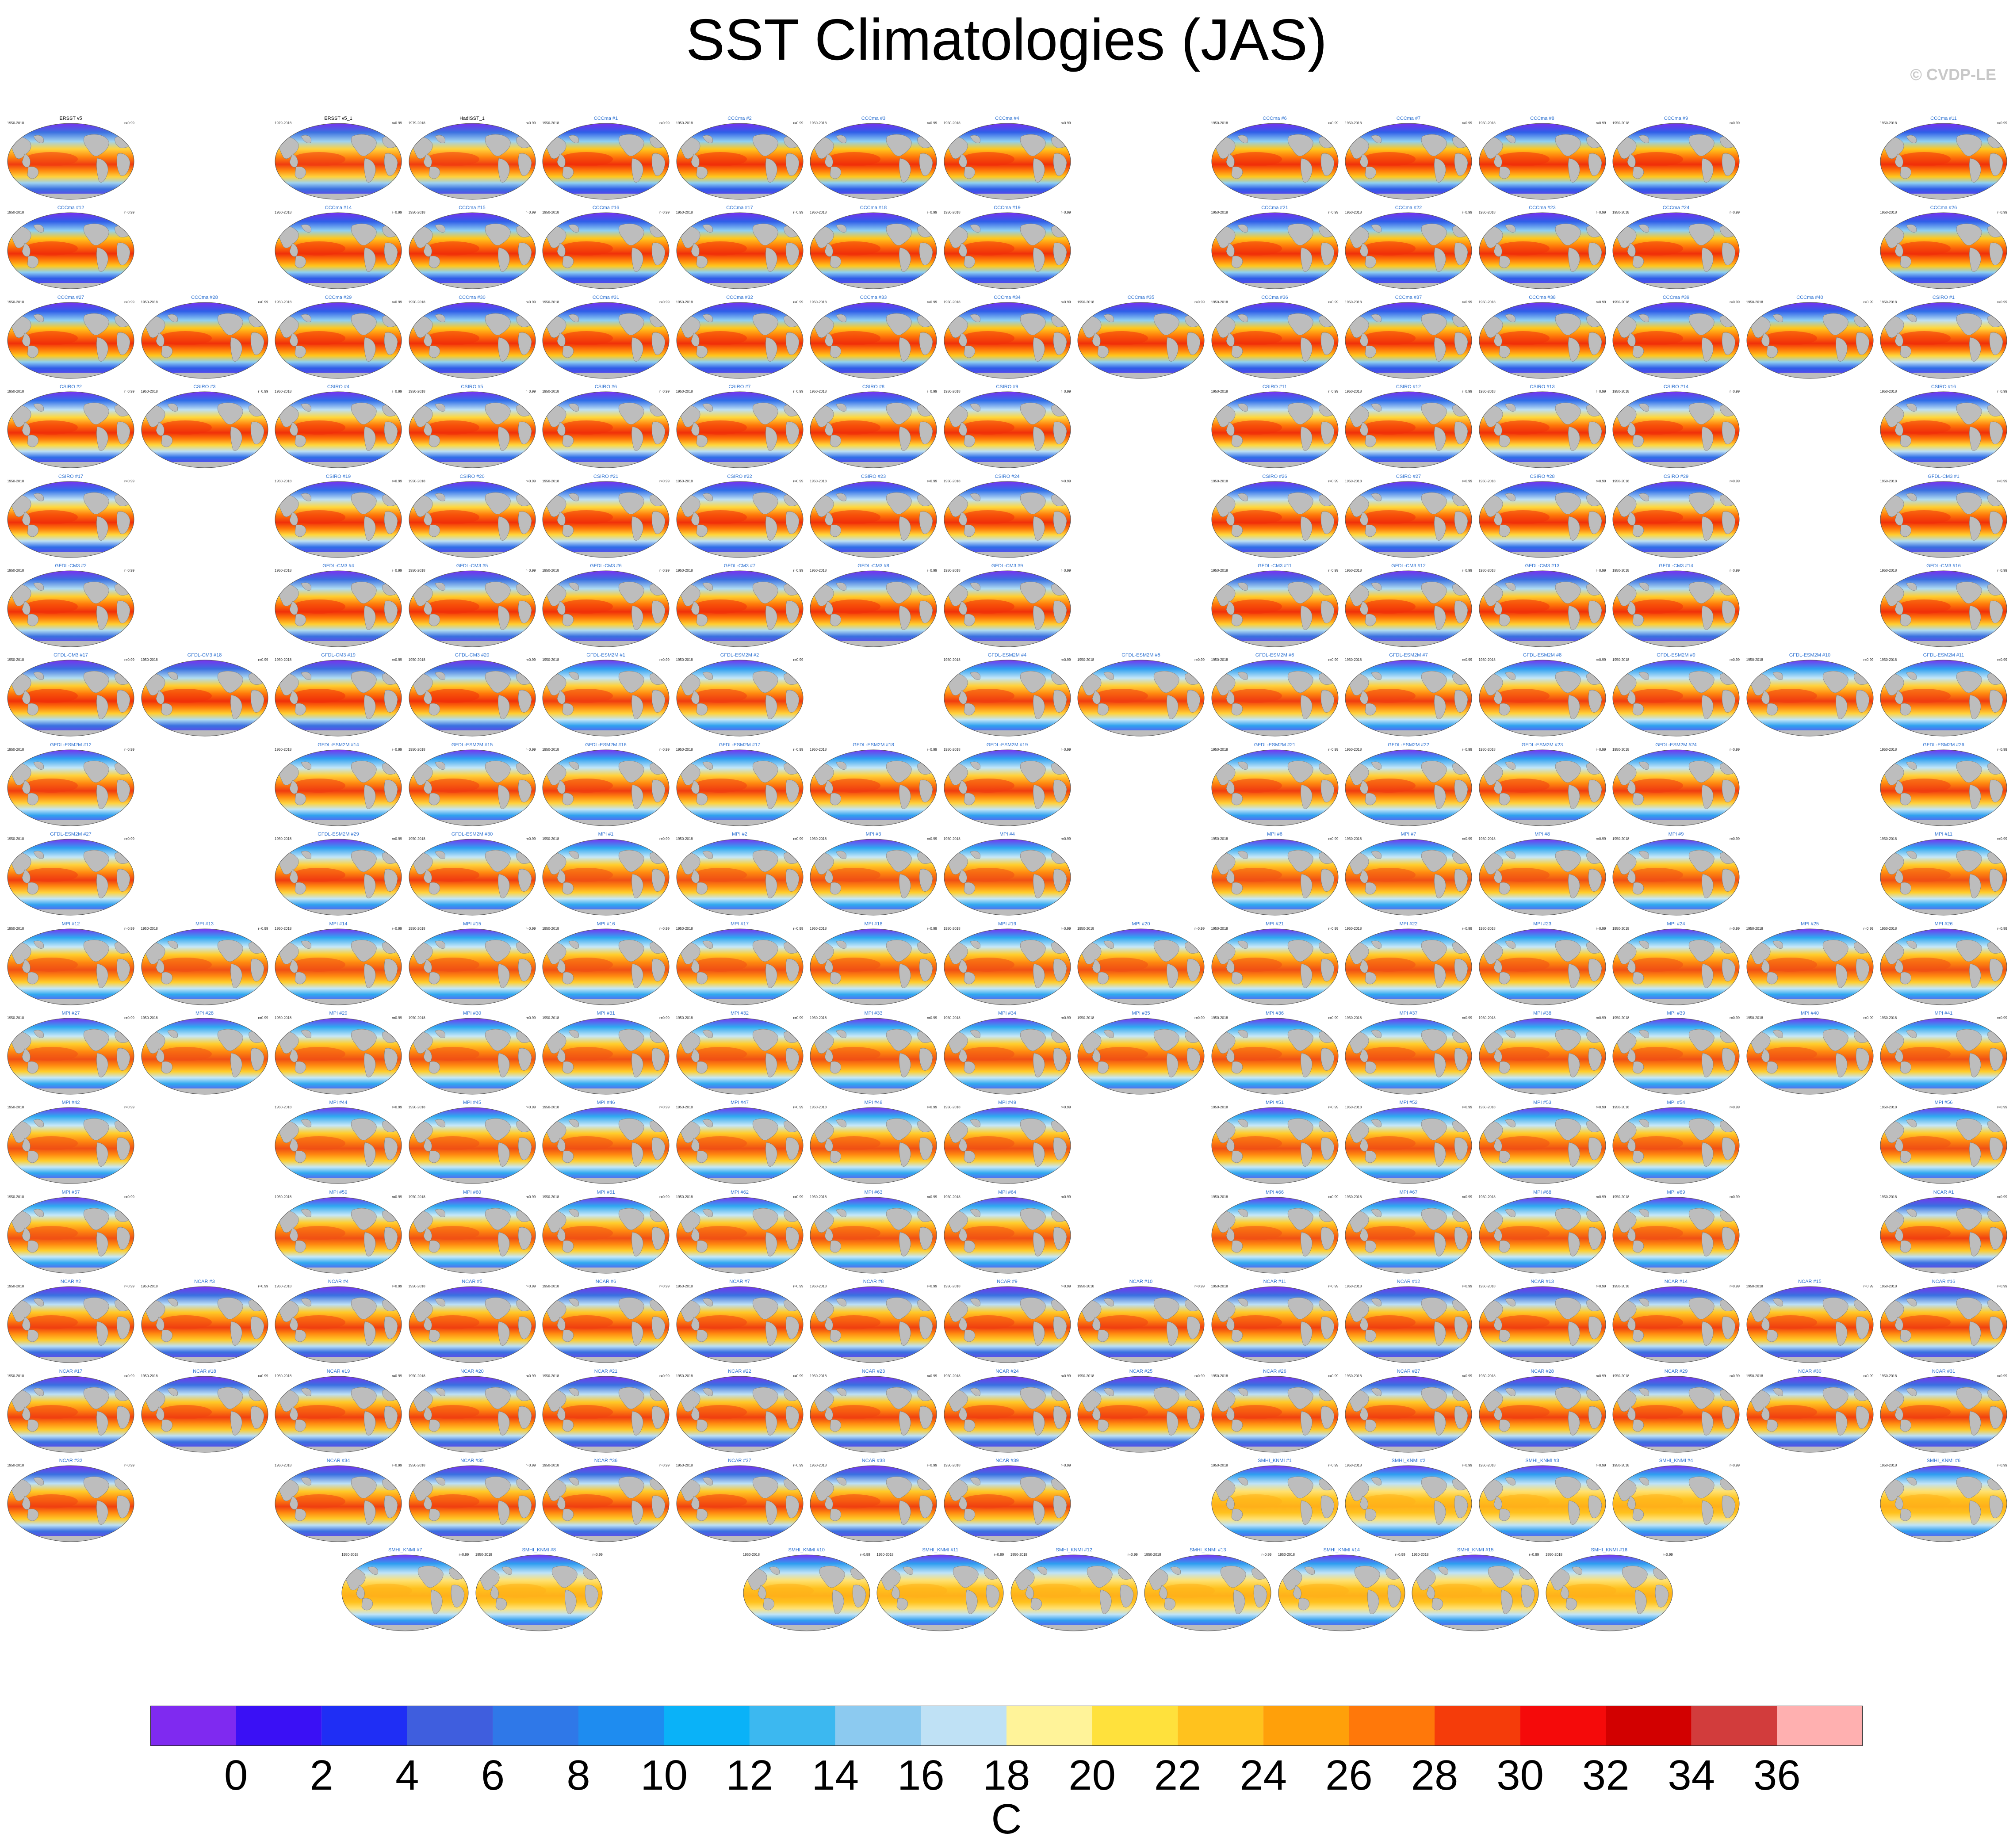 The height and width of the screenshot is (1848, 2013). I want to click on map-panel: MPI #16 1950-2018 r=0.99, so click(606, 963).